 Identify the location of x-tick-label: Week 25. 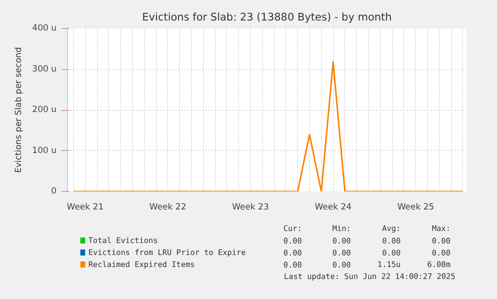
(415, 207).